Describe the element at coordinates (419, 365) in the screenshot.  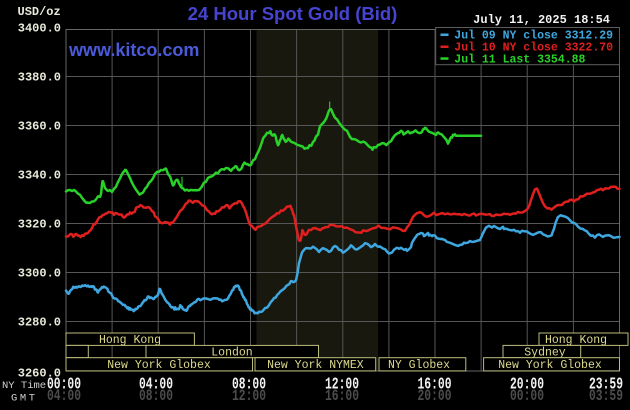
I see `svg-text: NY Globex` at that location.